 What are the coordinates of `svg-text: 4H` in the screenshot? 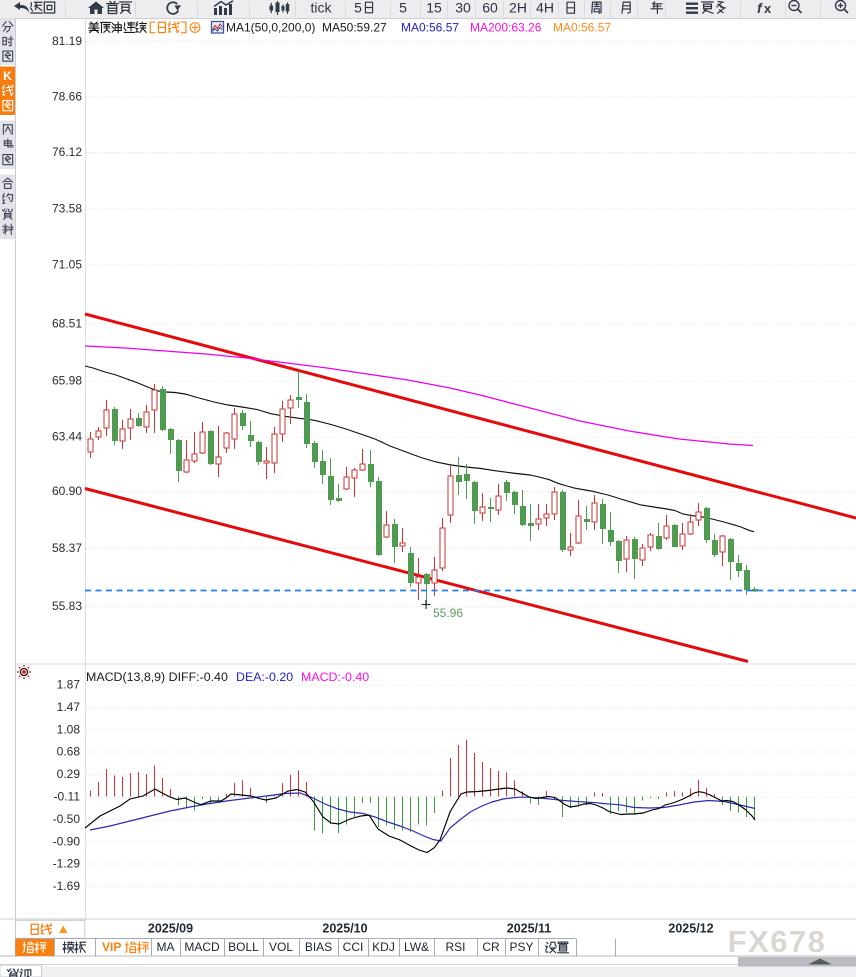 It's located at (545, 8).